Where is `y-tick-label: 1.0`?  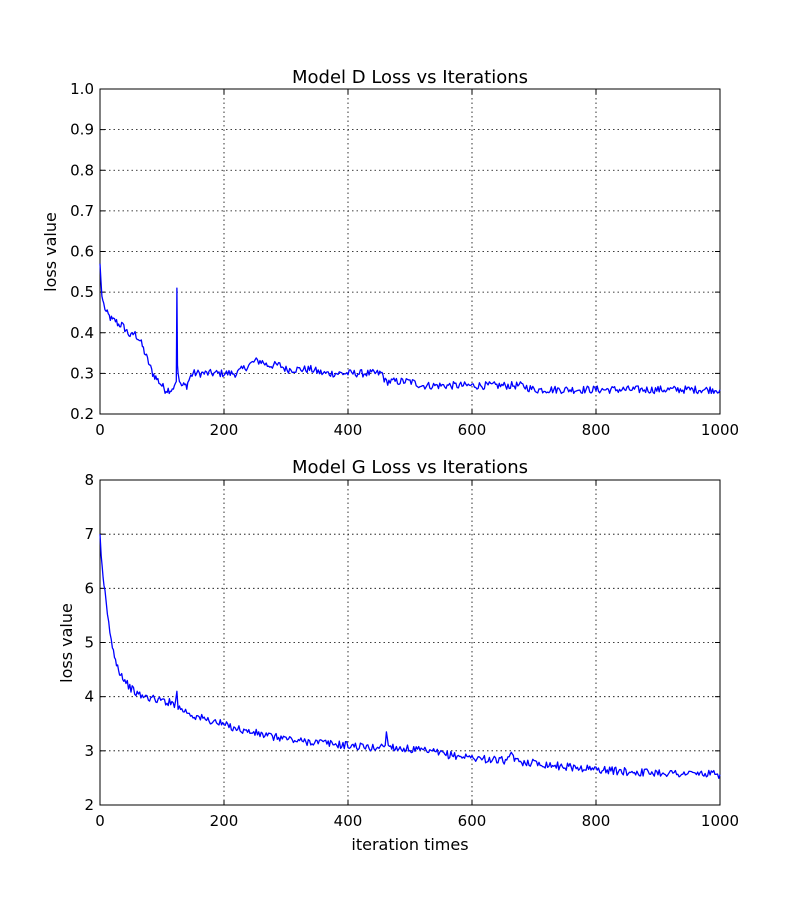
y-tick-label: 1.0 is located at coordinates (82, 89).